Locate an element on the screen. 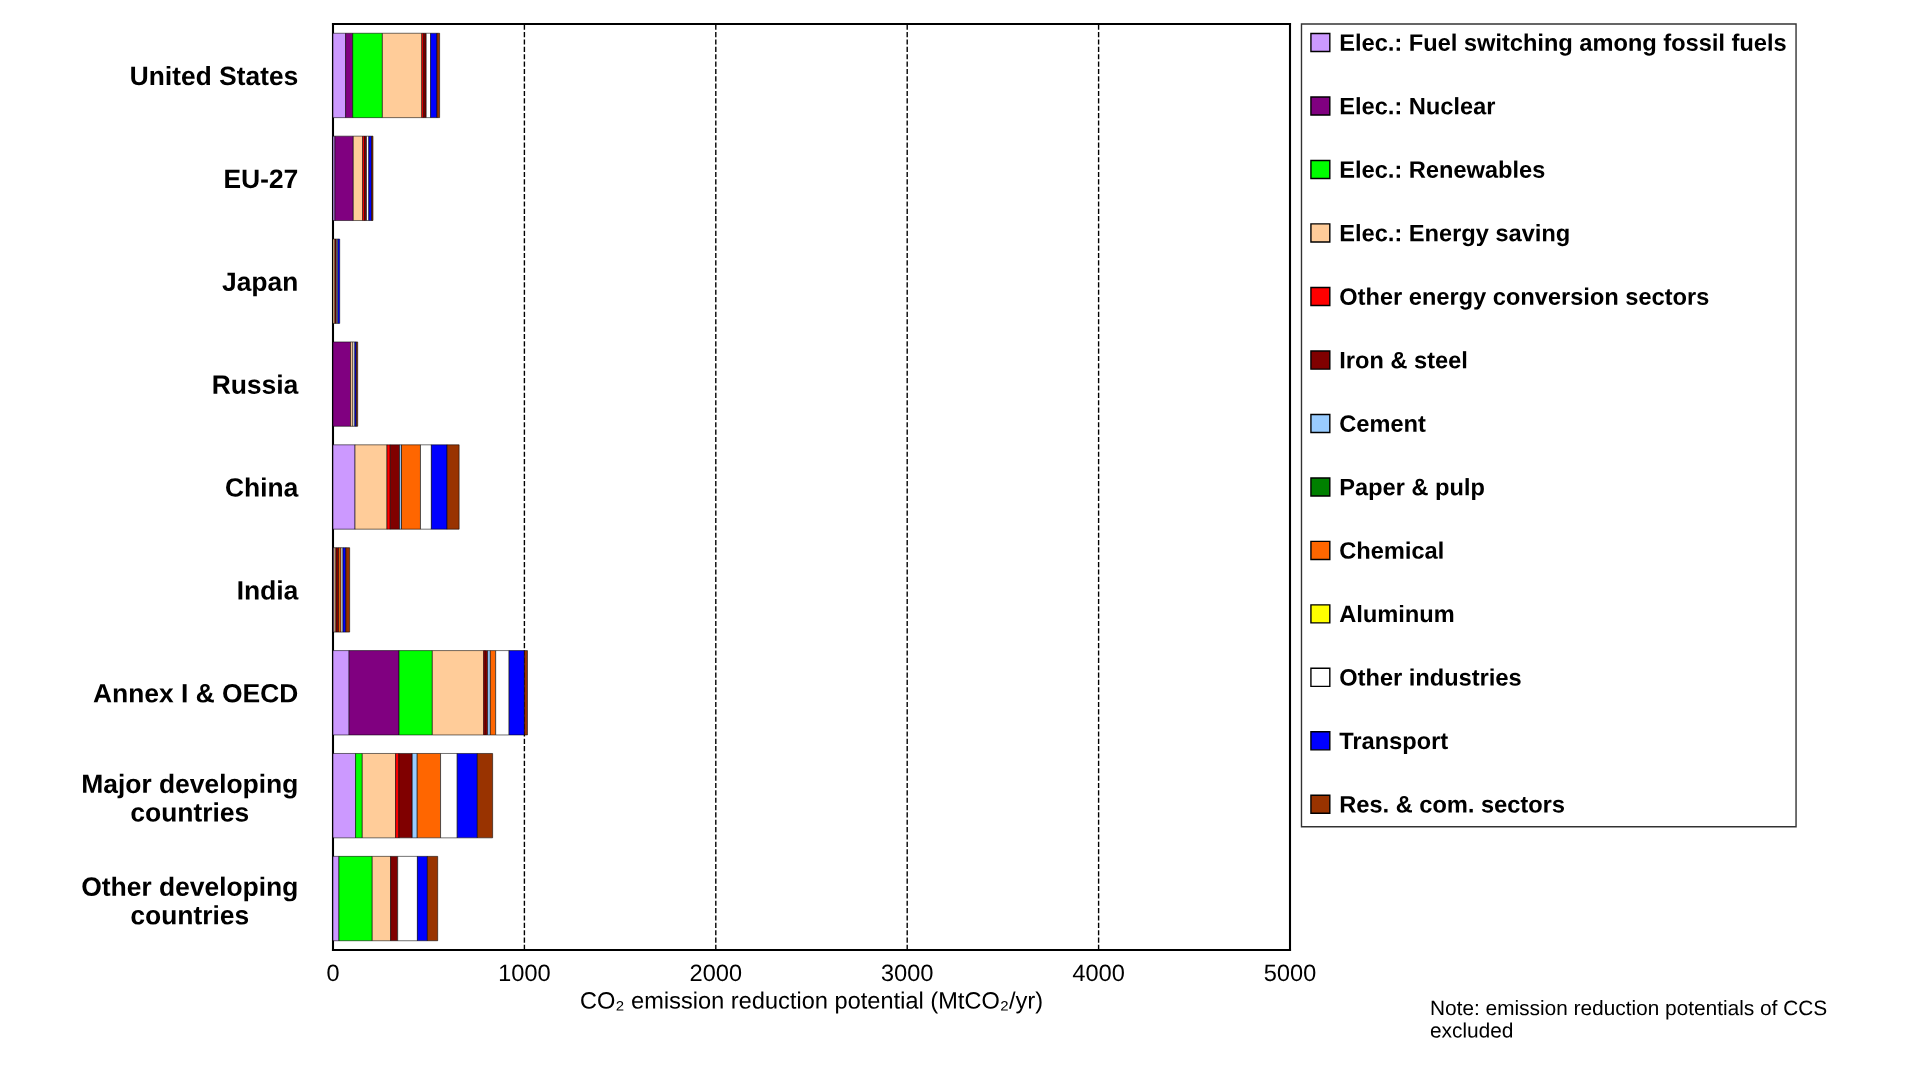 The image size is (1910, 1073). x-tick-label: 4000 is located at coordinates (1098, 973).